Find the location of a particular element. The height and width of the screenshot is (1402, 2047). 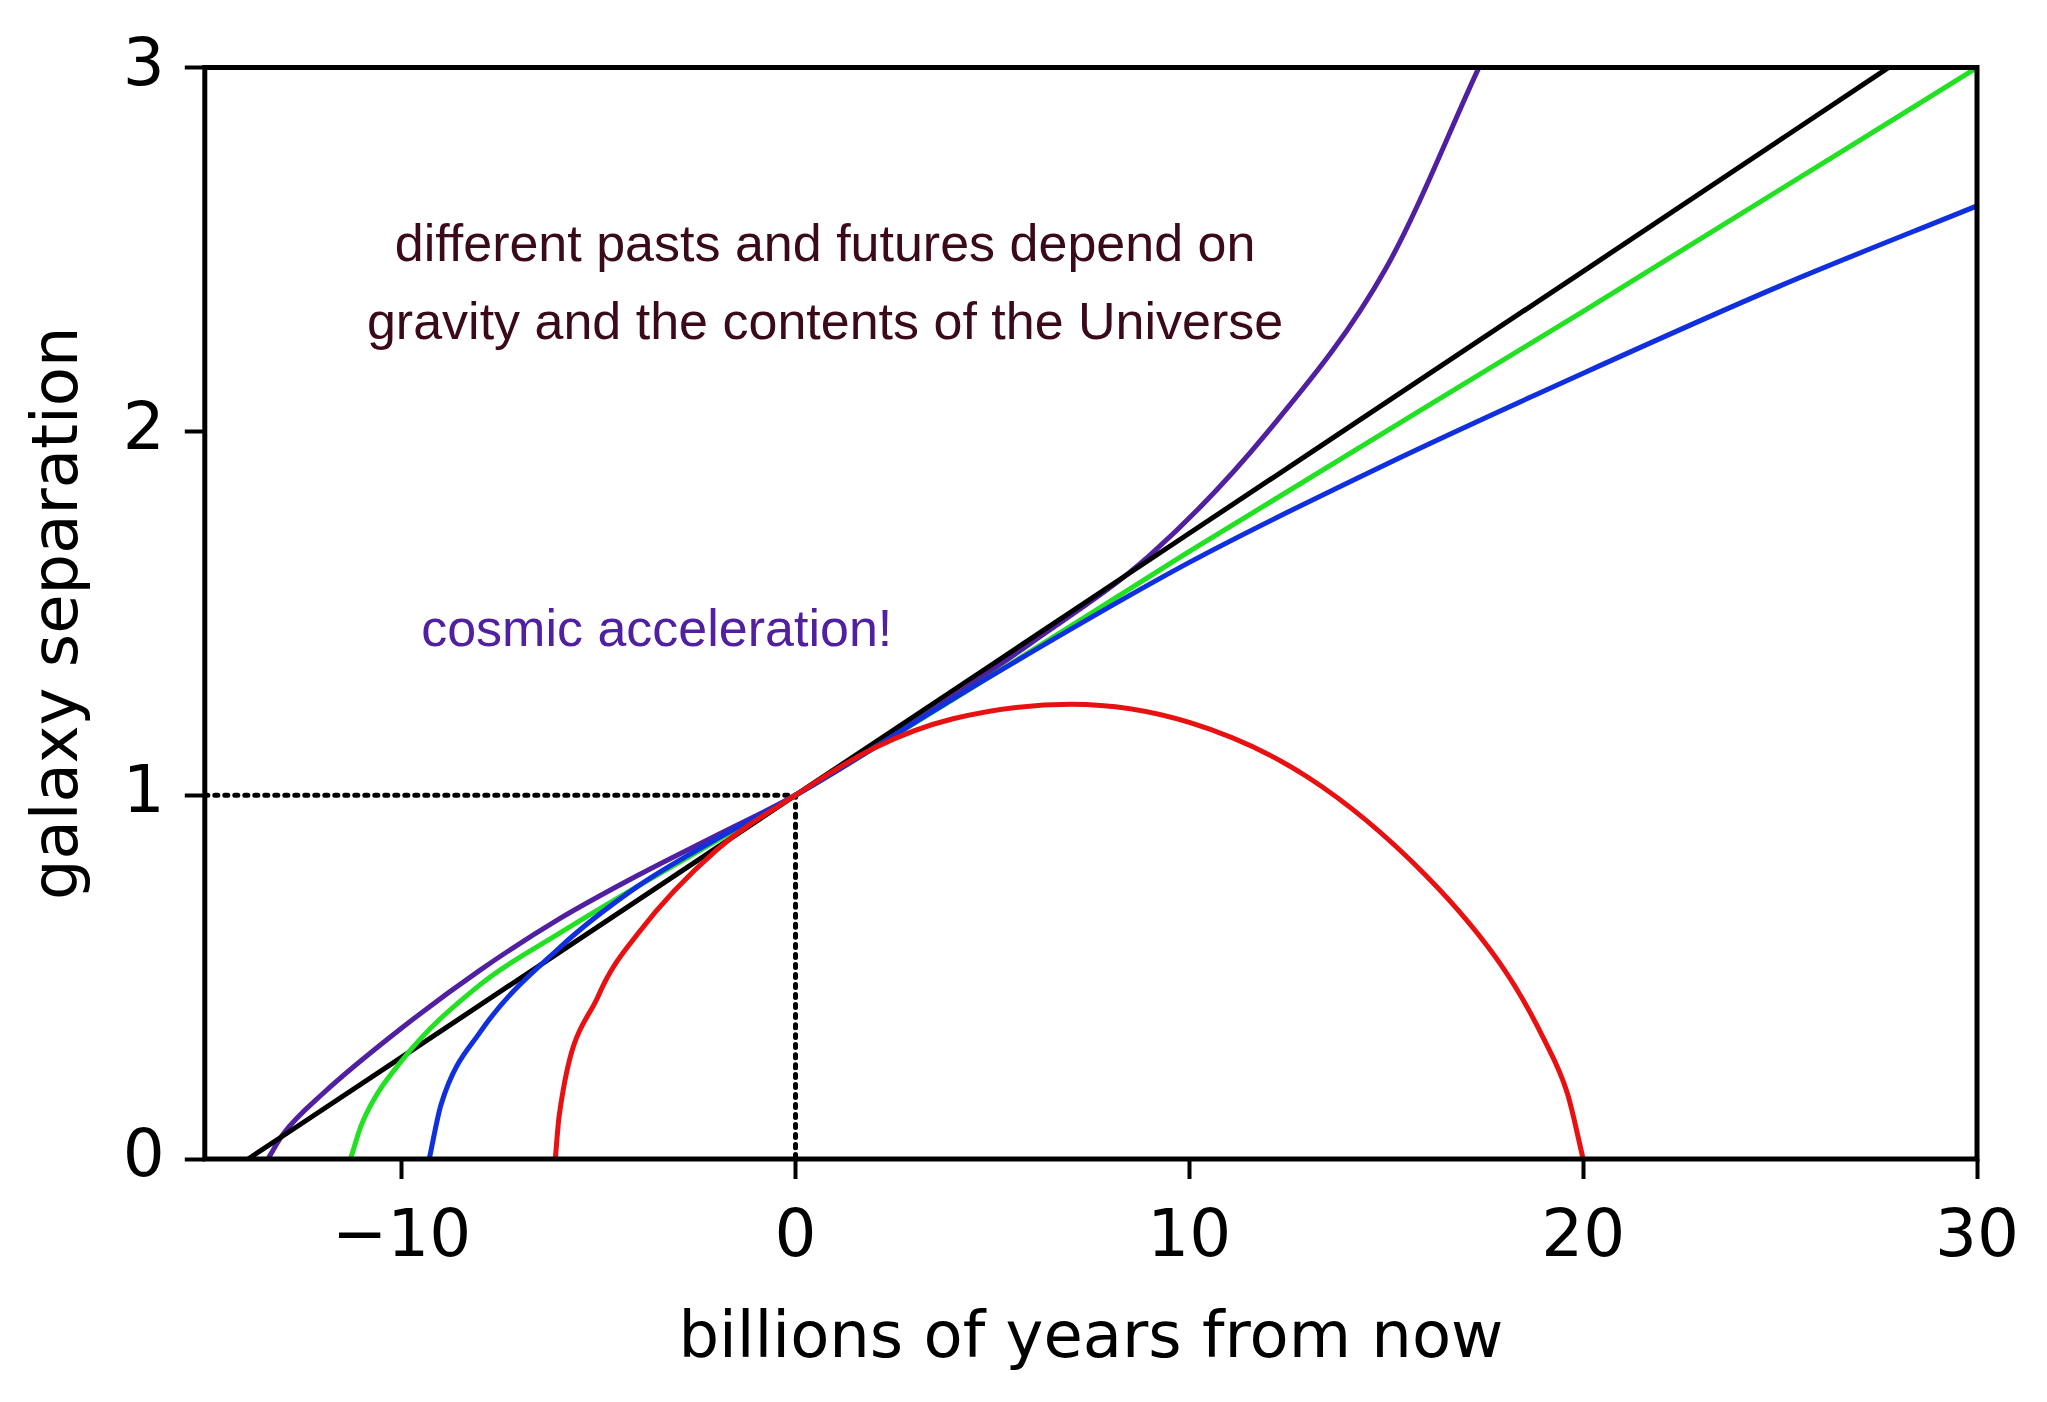

x-tick-label: 30 is located at coordinates (1977, 1233).